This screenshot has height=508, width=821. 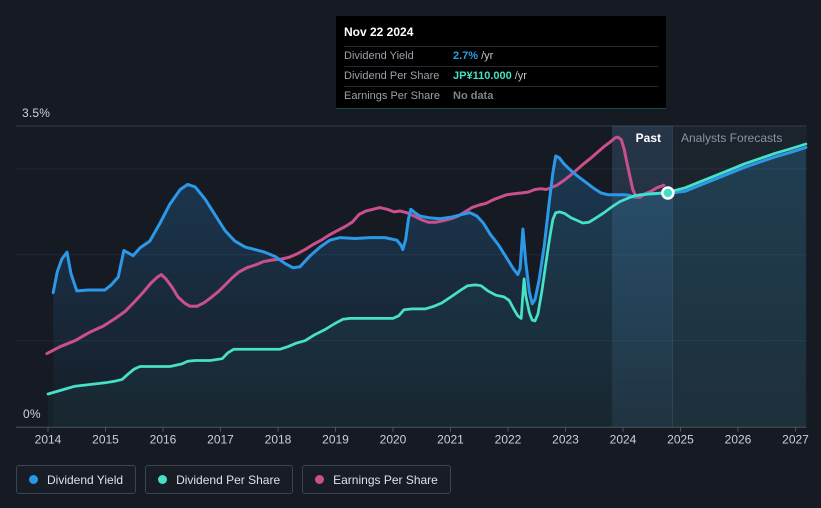 What do you see at coordinates (48, 440) in the screenshot?
I see `x-axis-year-label: 2014` at bounding box center [48, 440].